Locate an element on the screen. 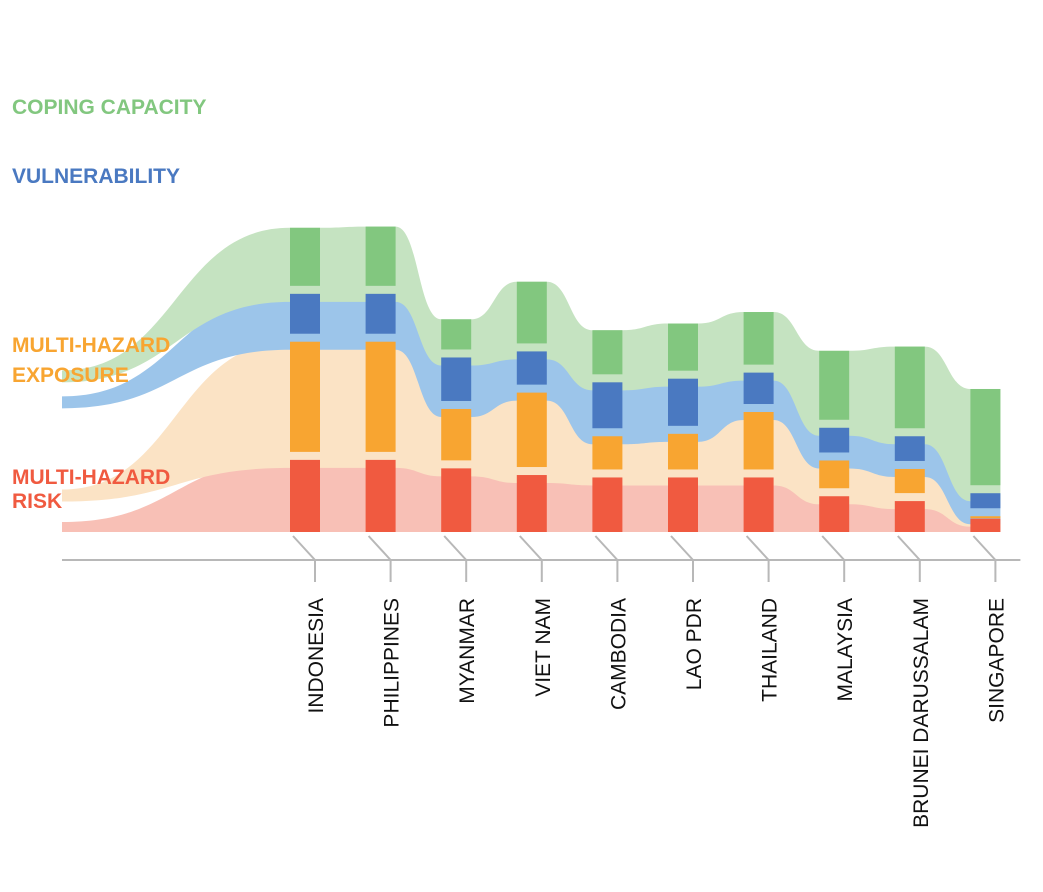 This screenshot has width=1043, height=892. series-label-1: MULTI-HAZARD is located at coordinates (91, 477).